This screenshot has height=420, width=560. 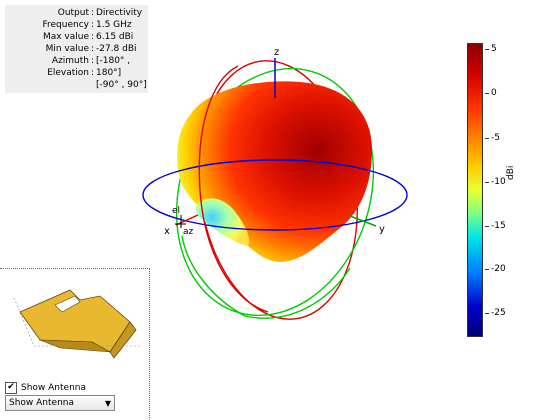 What do you see at coordinates (498, 313) in the screenshot?
I see `colorbar-tick-label: -25` at bounding box center [498, 313].